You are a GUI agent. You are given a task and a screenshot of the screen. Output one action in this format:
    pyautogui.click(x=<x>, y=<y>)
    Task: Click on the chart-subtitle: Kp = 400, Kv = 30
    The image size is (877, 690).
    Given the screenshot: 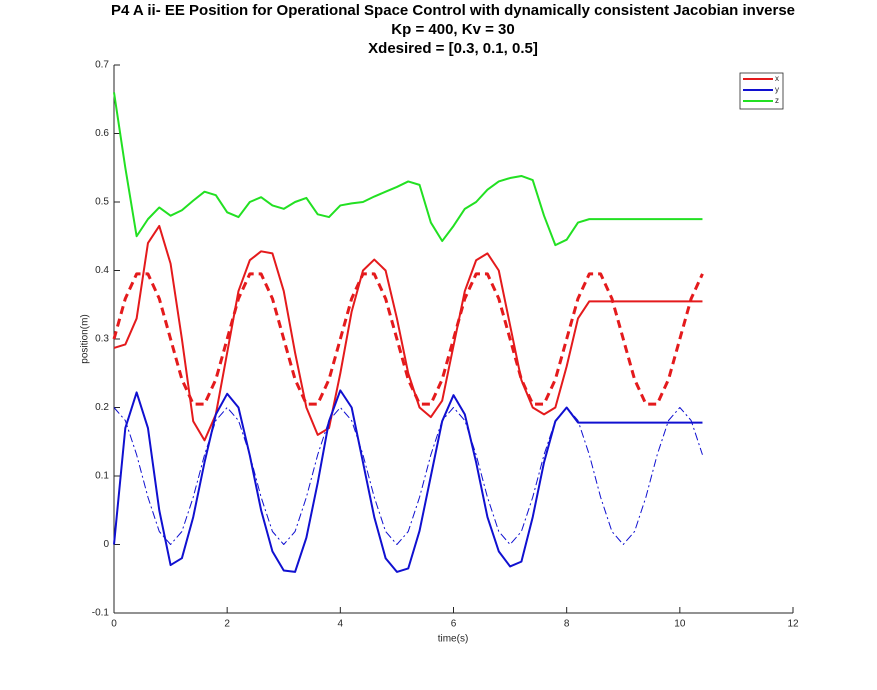 What is the action you would take?
    pyautogui.click(x=452, y=29)
    